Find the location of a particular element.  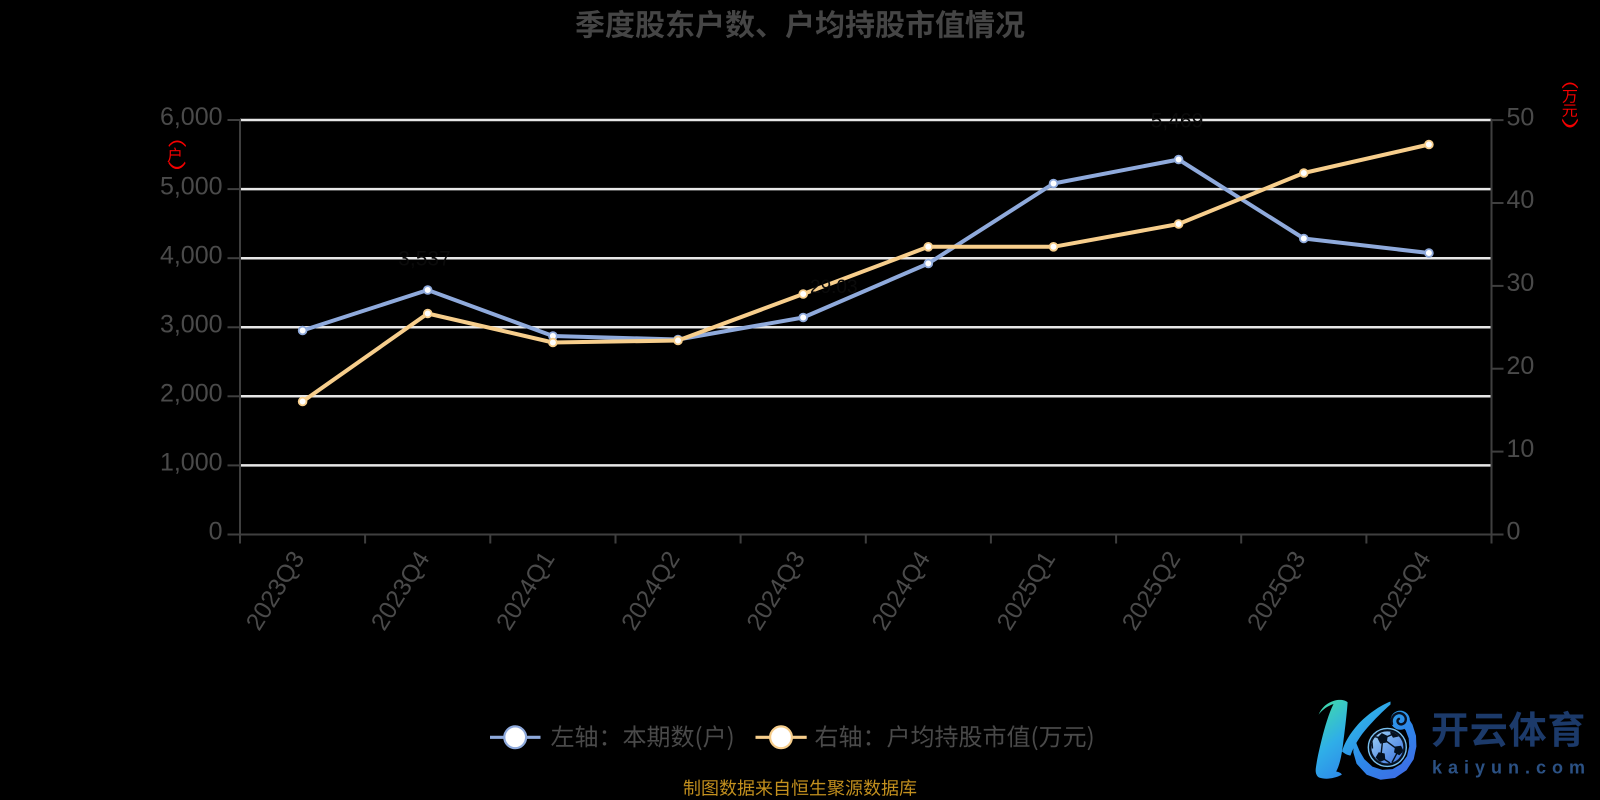

svg-text: 3,000 is located at coordinates (191, 325).